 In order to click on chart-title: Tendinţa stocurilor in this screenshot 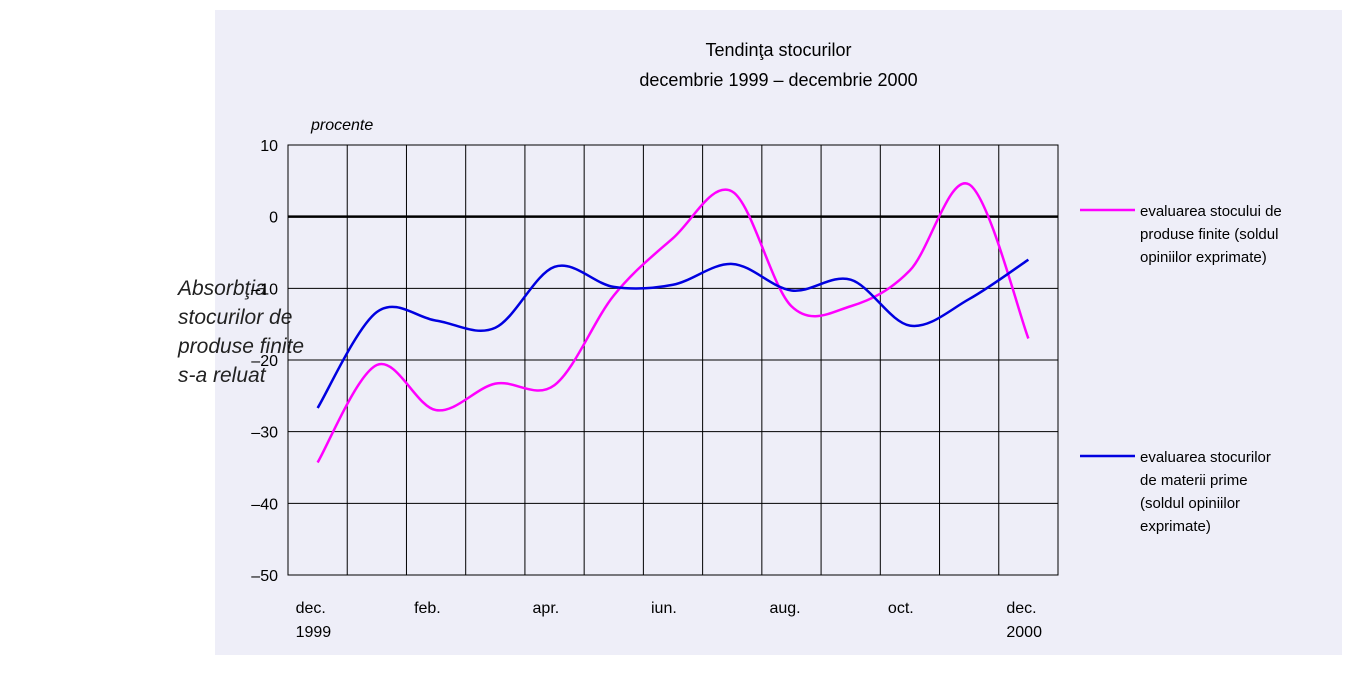, I will do `click(778, 50)`.